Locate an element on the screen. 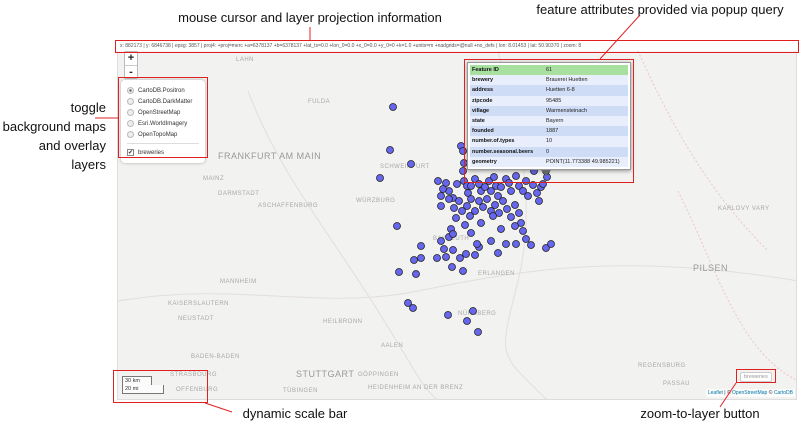  base-layer-option: OpenTopoMap is located at coordinates (163, 134).